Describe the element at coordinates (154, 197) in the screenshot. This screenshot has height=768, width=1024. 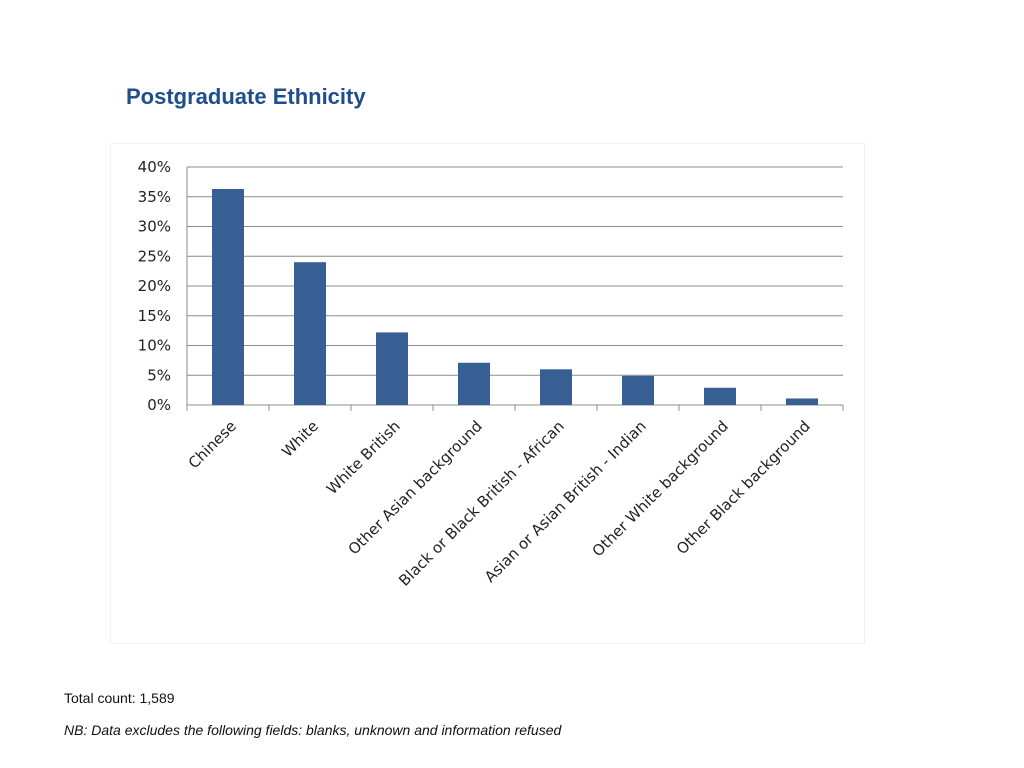
I see `y-tick-label: 35%` at that location.